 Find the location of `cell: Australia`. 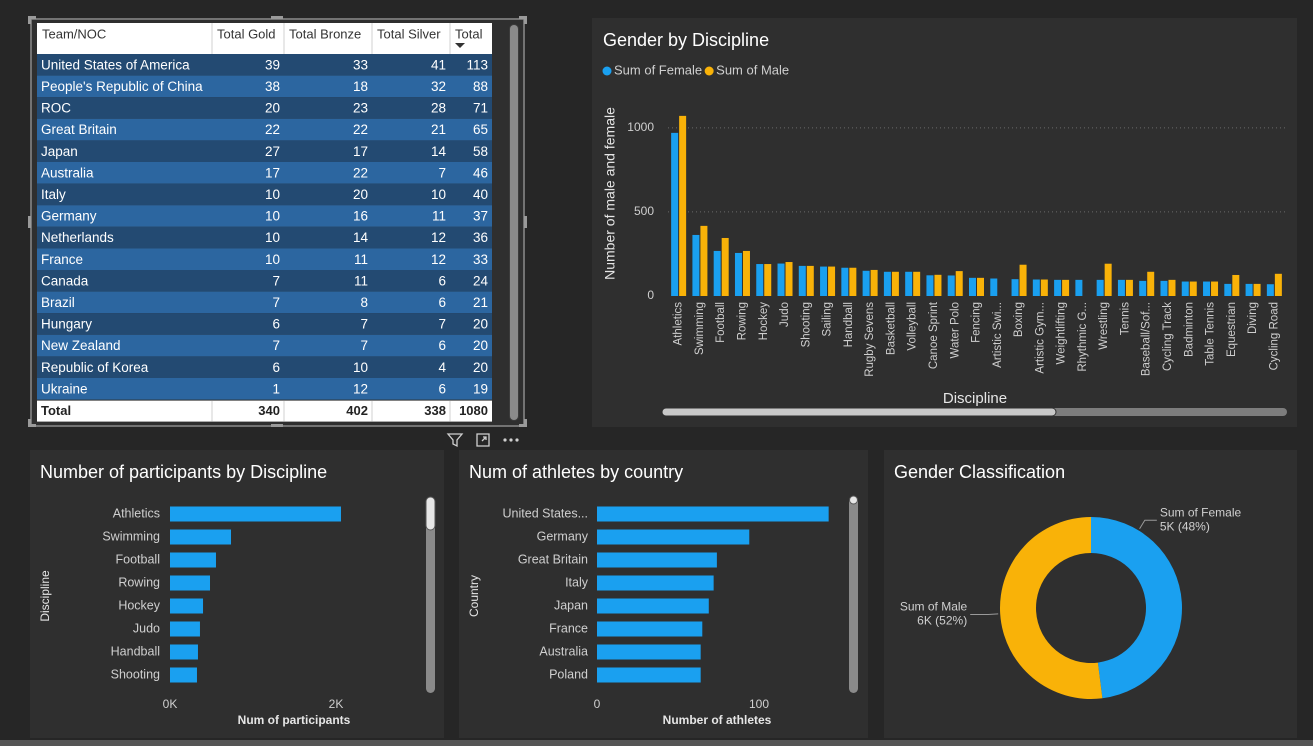

cell: Australia is located at coordinates (67, 172).